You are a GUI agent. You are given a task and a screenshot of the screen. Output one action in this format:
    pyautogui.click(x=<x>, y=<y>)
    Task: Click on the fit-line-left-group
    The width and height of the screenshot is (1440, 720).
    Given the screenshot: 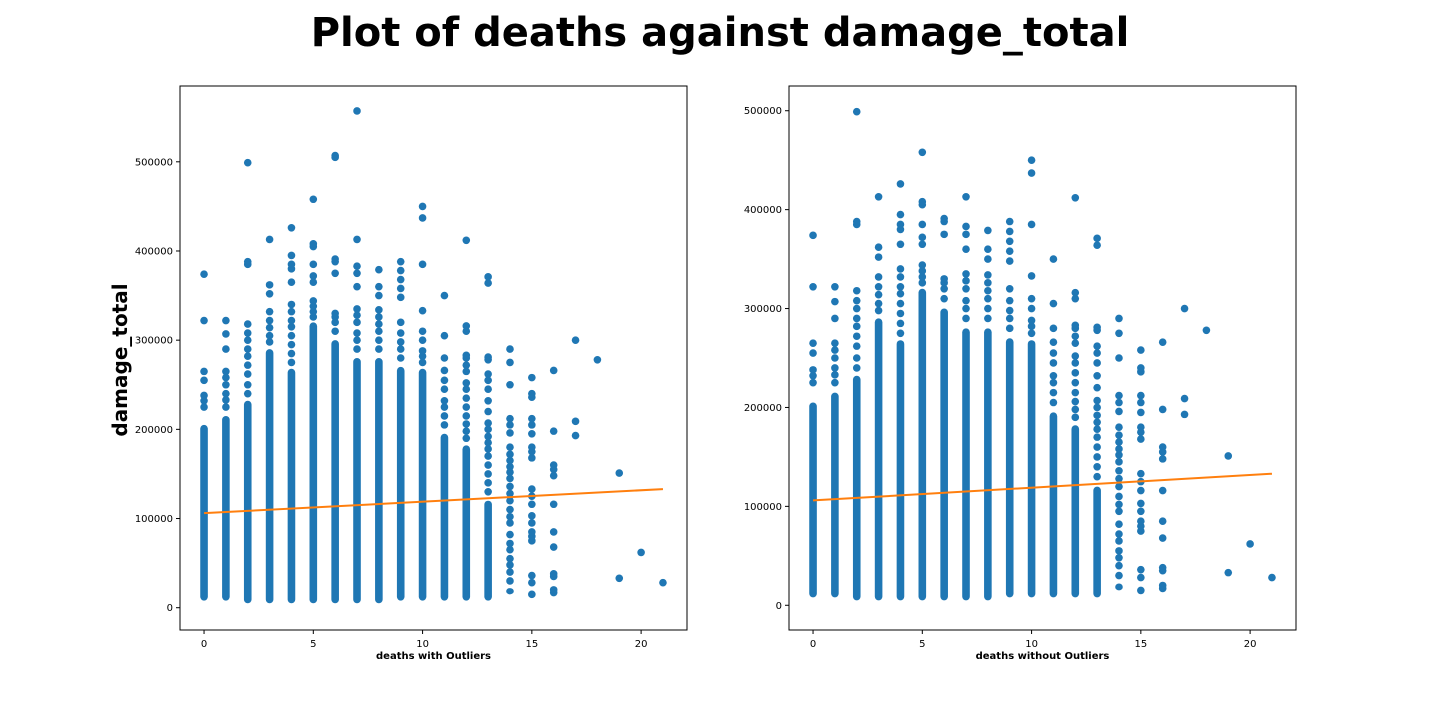 What is the action you would take?
    pyautogui.click(x=433, y=501)
    